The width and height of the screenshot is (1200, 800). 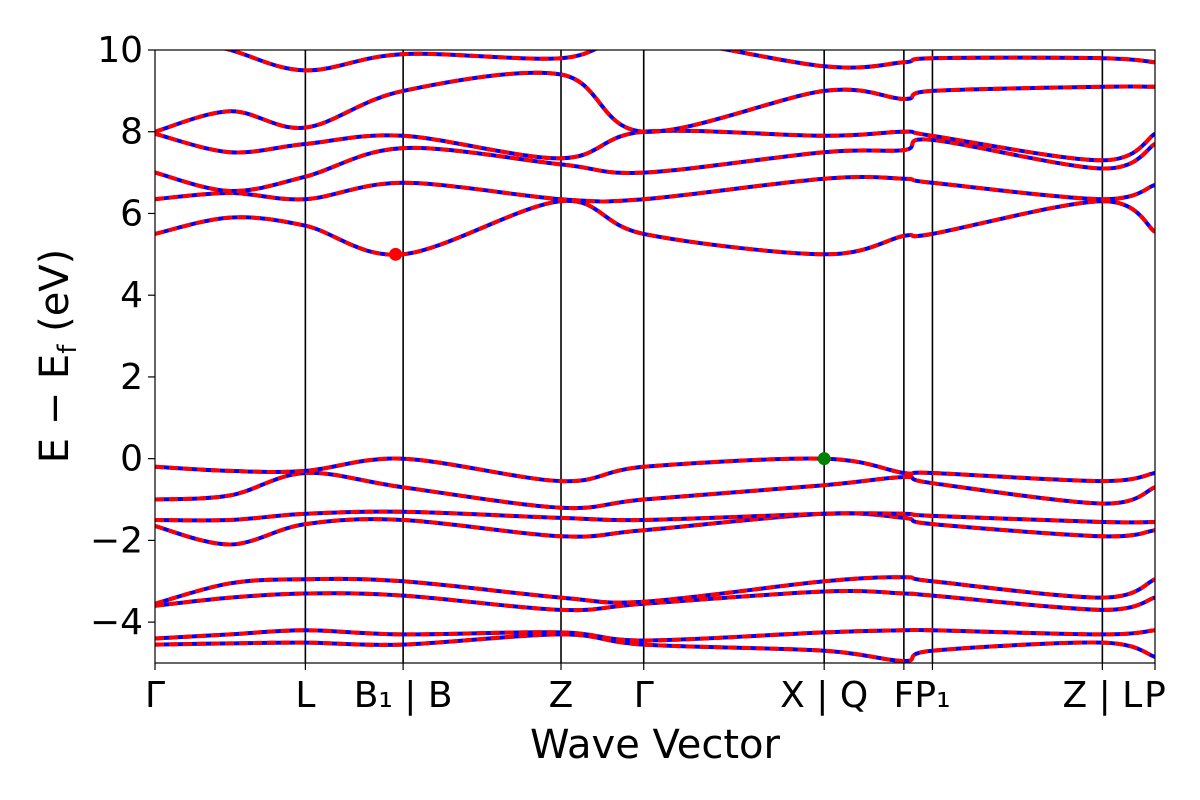 I want to click on x-tick-label: X | Q, so click(x=824, y=695).